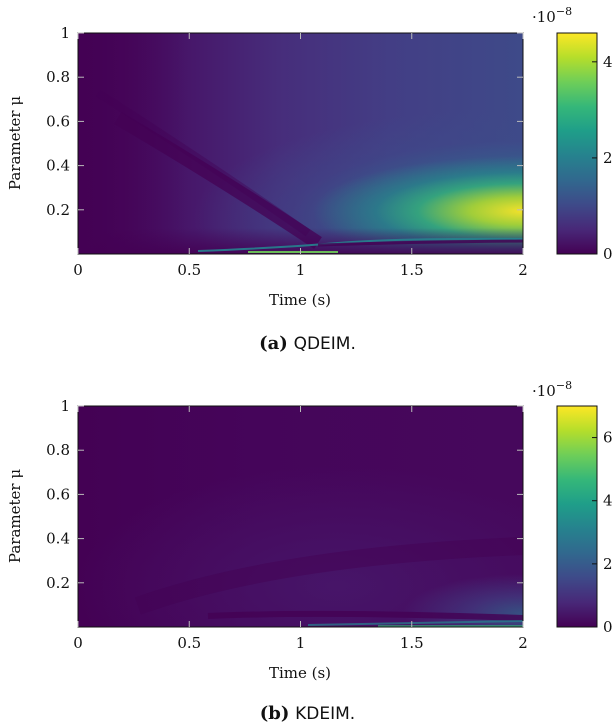 The width and height of the screenshot is (615, 727). What do you see at coordinates (273, 343) in the screenshot?
I see `caption-a-label: (a)` at bounding box center [273, 343].